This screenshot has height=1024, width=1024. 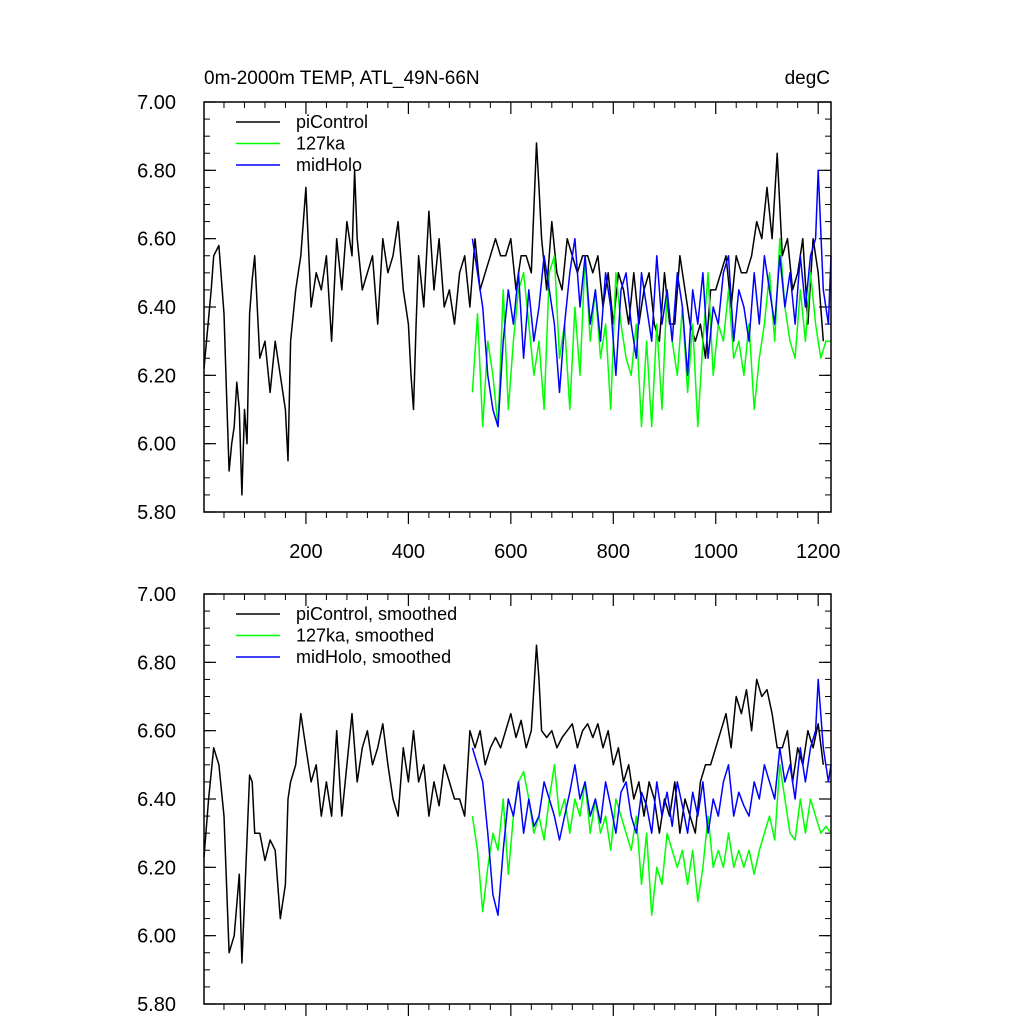 I want to click on x-tick-label: 200, so click(x=305, y=552).